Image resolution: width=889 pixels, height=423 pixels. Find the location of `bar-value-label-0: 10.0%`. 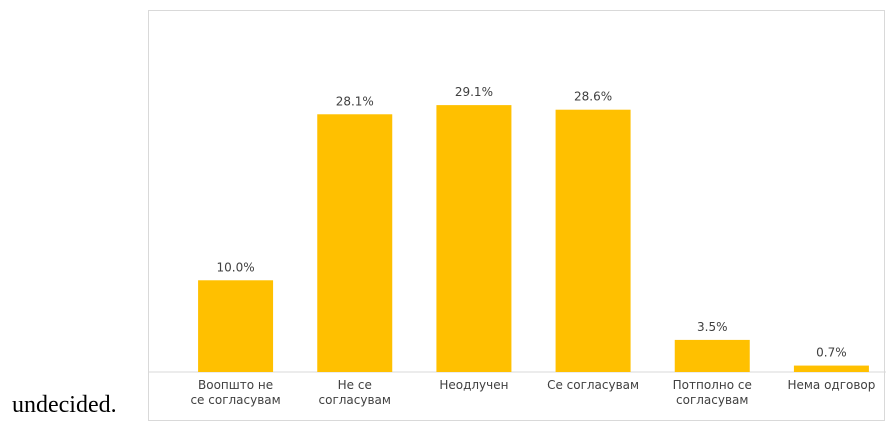

bar-value-label-0: 10.0% is located at coordinates (236, 267).